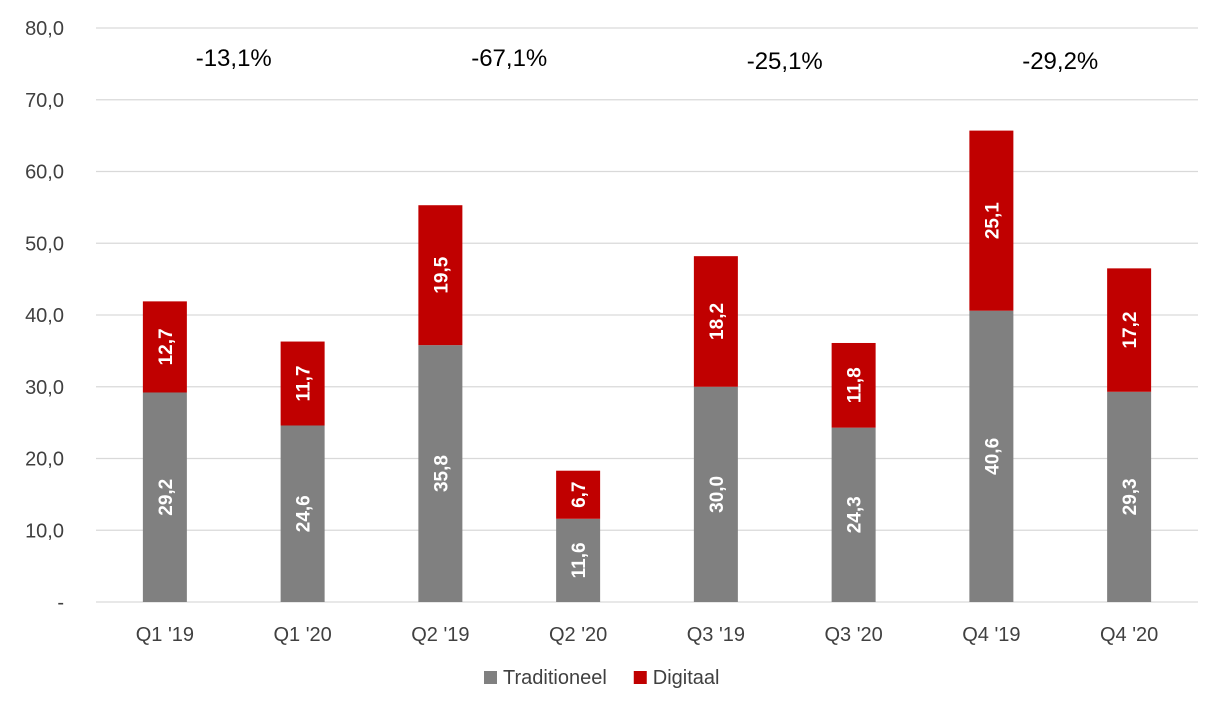 This screenshot has width=1220, height=716. I want to click on data-label: 12,7, so click(166, 346).